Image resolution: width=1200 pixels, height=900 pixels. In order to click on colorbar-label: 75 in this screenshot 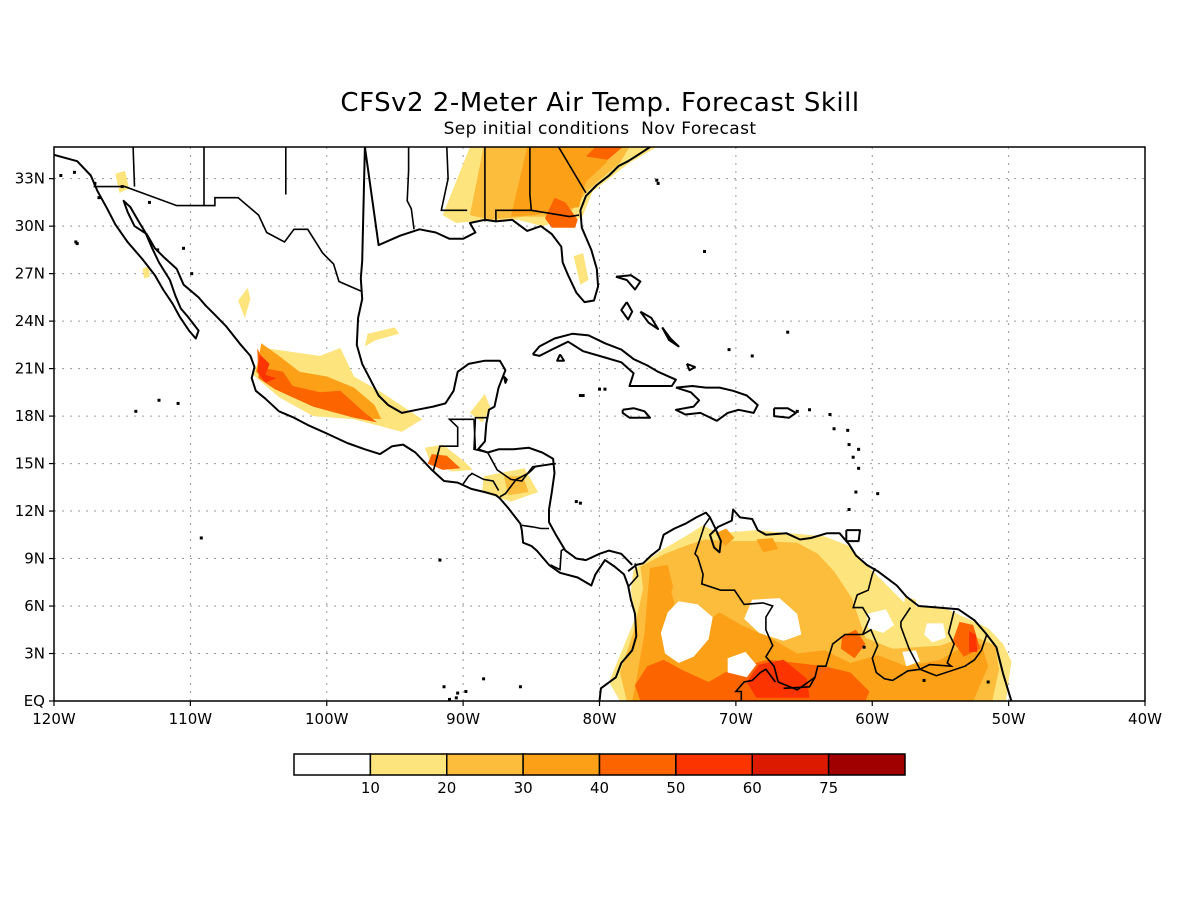, I will do `click(828, 788)`.